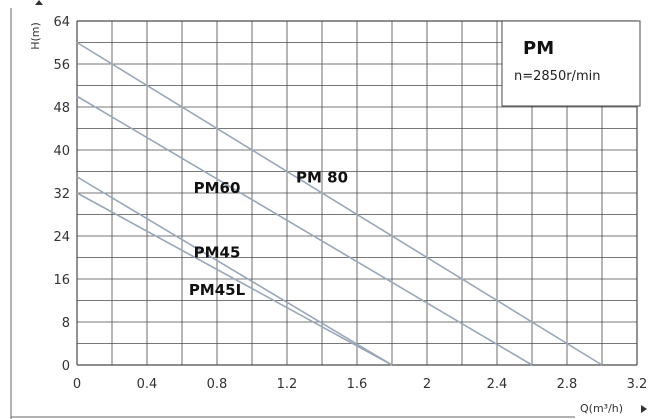 The width and height of the screenshot is (648, 419). What do you see at coordinates (217, 290) in the screenshot?
I see `series-label: PM45L` at bounding box center [217, 290].